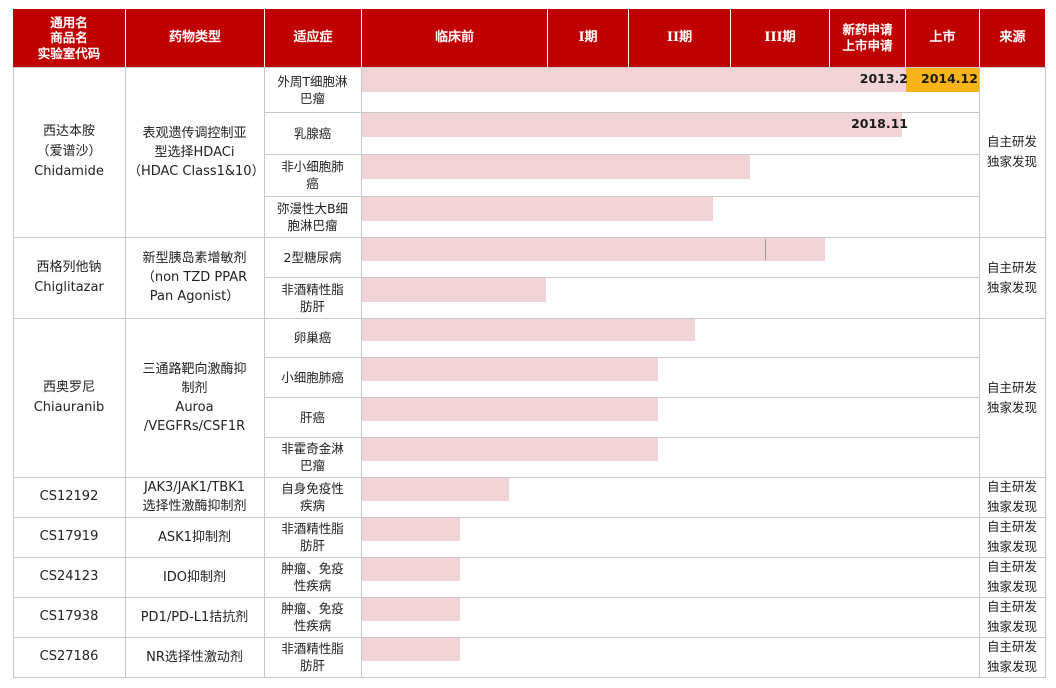 Image resolution: width=1056 pixels, height=688 pixels. Describe the element at coordinates (312, 417) in the screenshot. I see `indication-label: 肝癌` at that location.